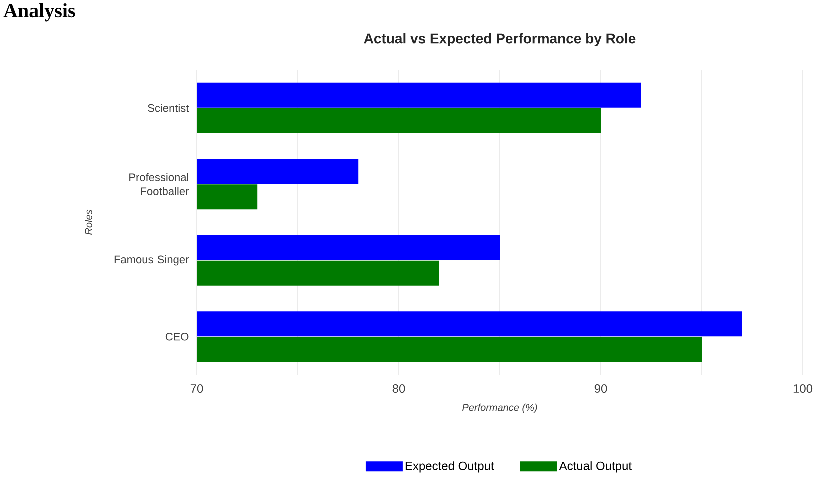 This screenshot has width=829, height=477. I want to click on y-axis-title: Roles, so click(88, 222).